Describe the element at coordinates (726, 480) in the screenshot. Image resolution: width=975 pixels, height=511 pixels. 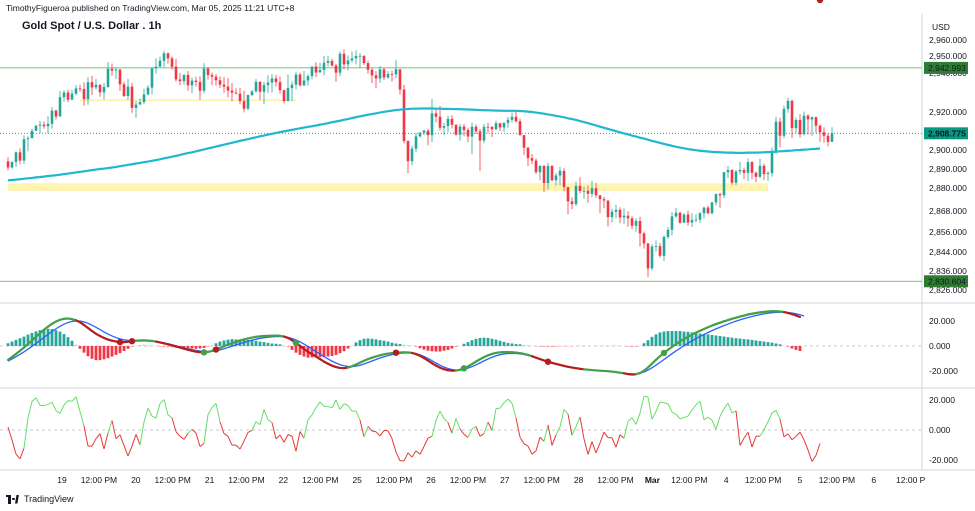
I see `time-tick-label: 4` at that location.